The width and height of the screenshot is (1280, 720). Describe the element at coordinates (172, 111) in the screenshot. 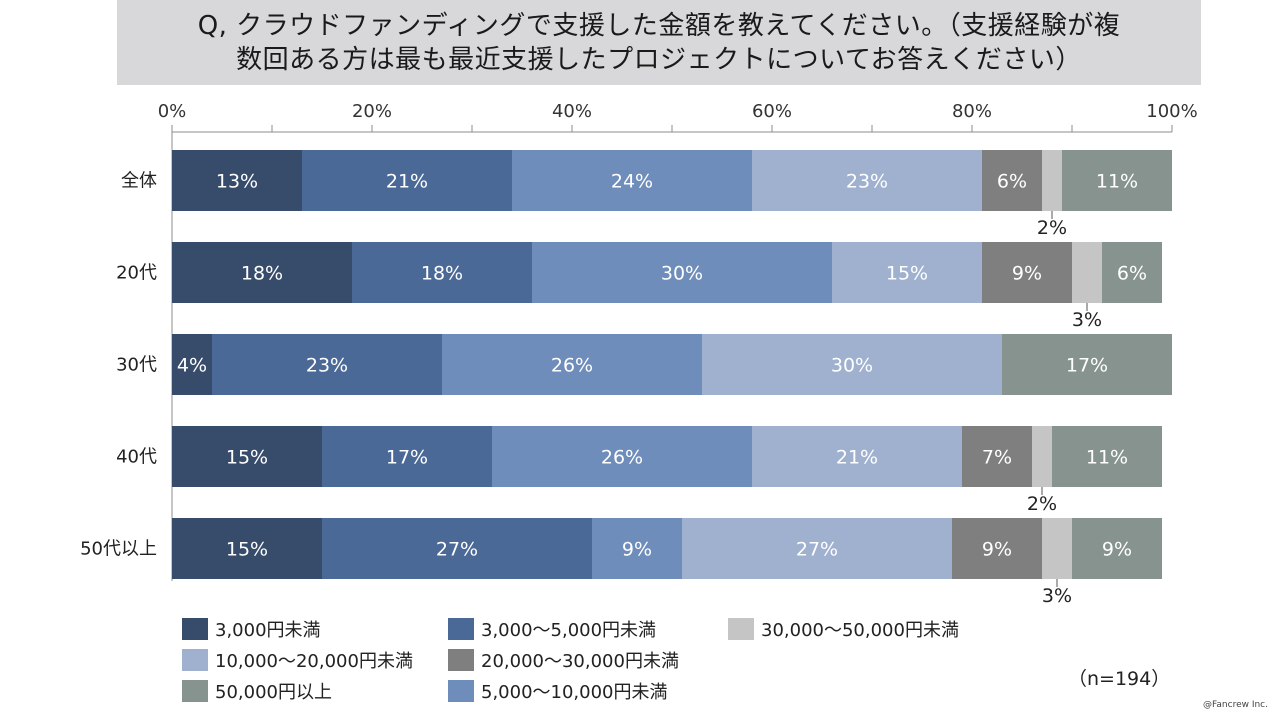

I see `x-tick-label: 0%` at that location.